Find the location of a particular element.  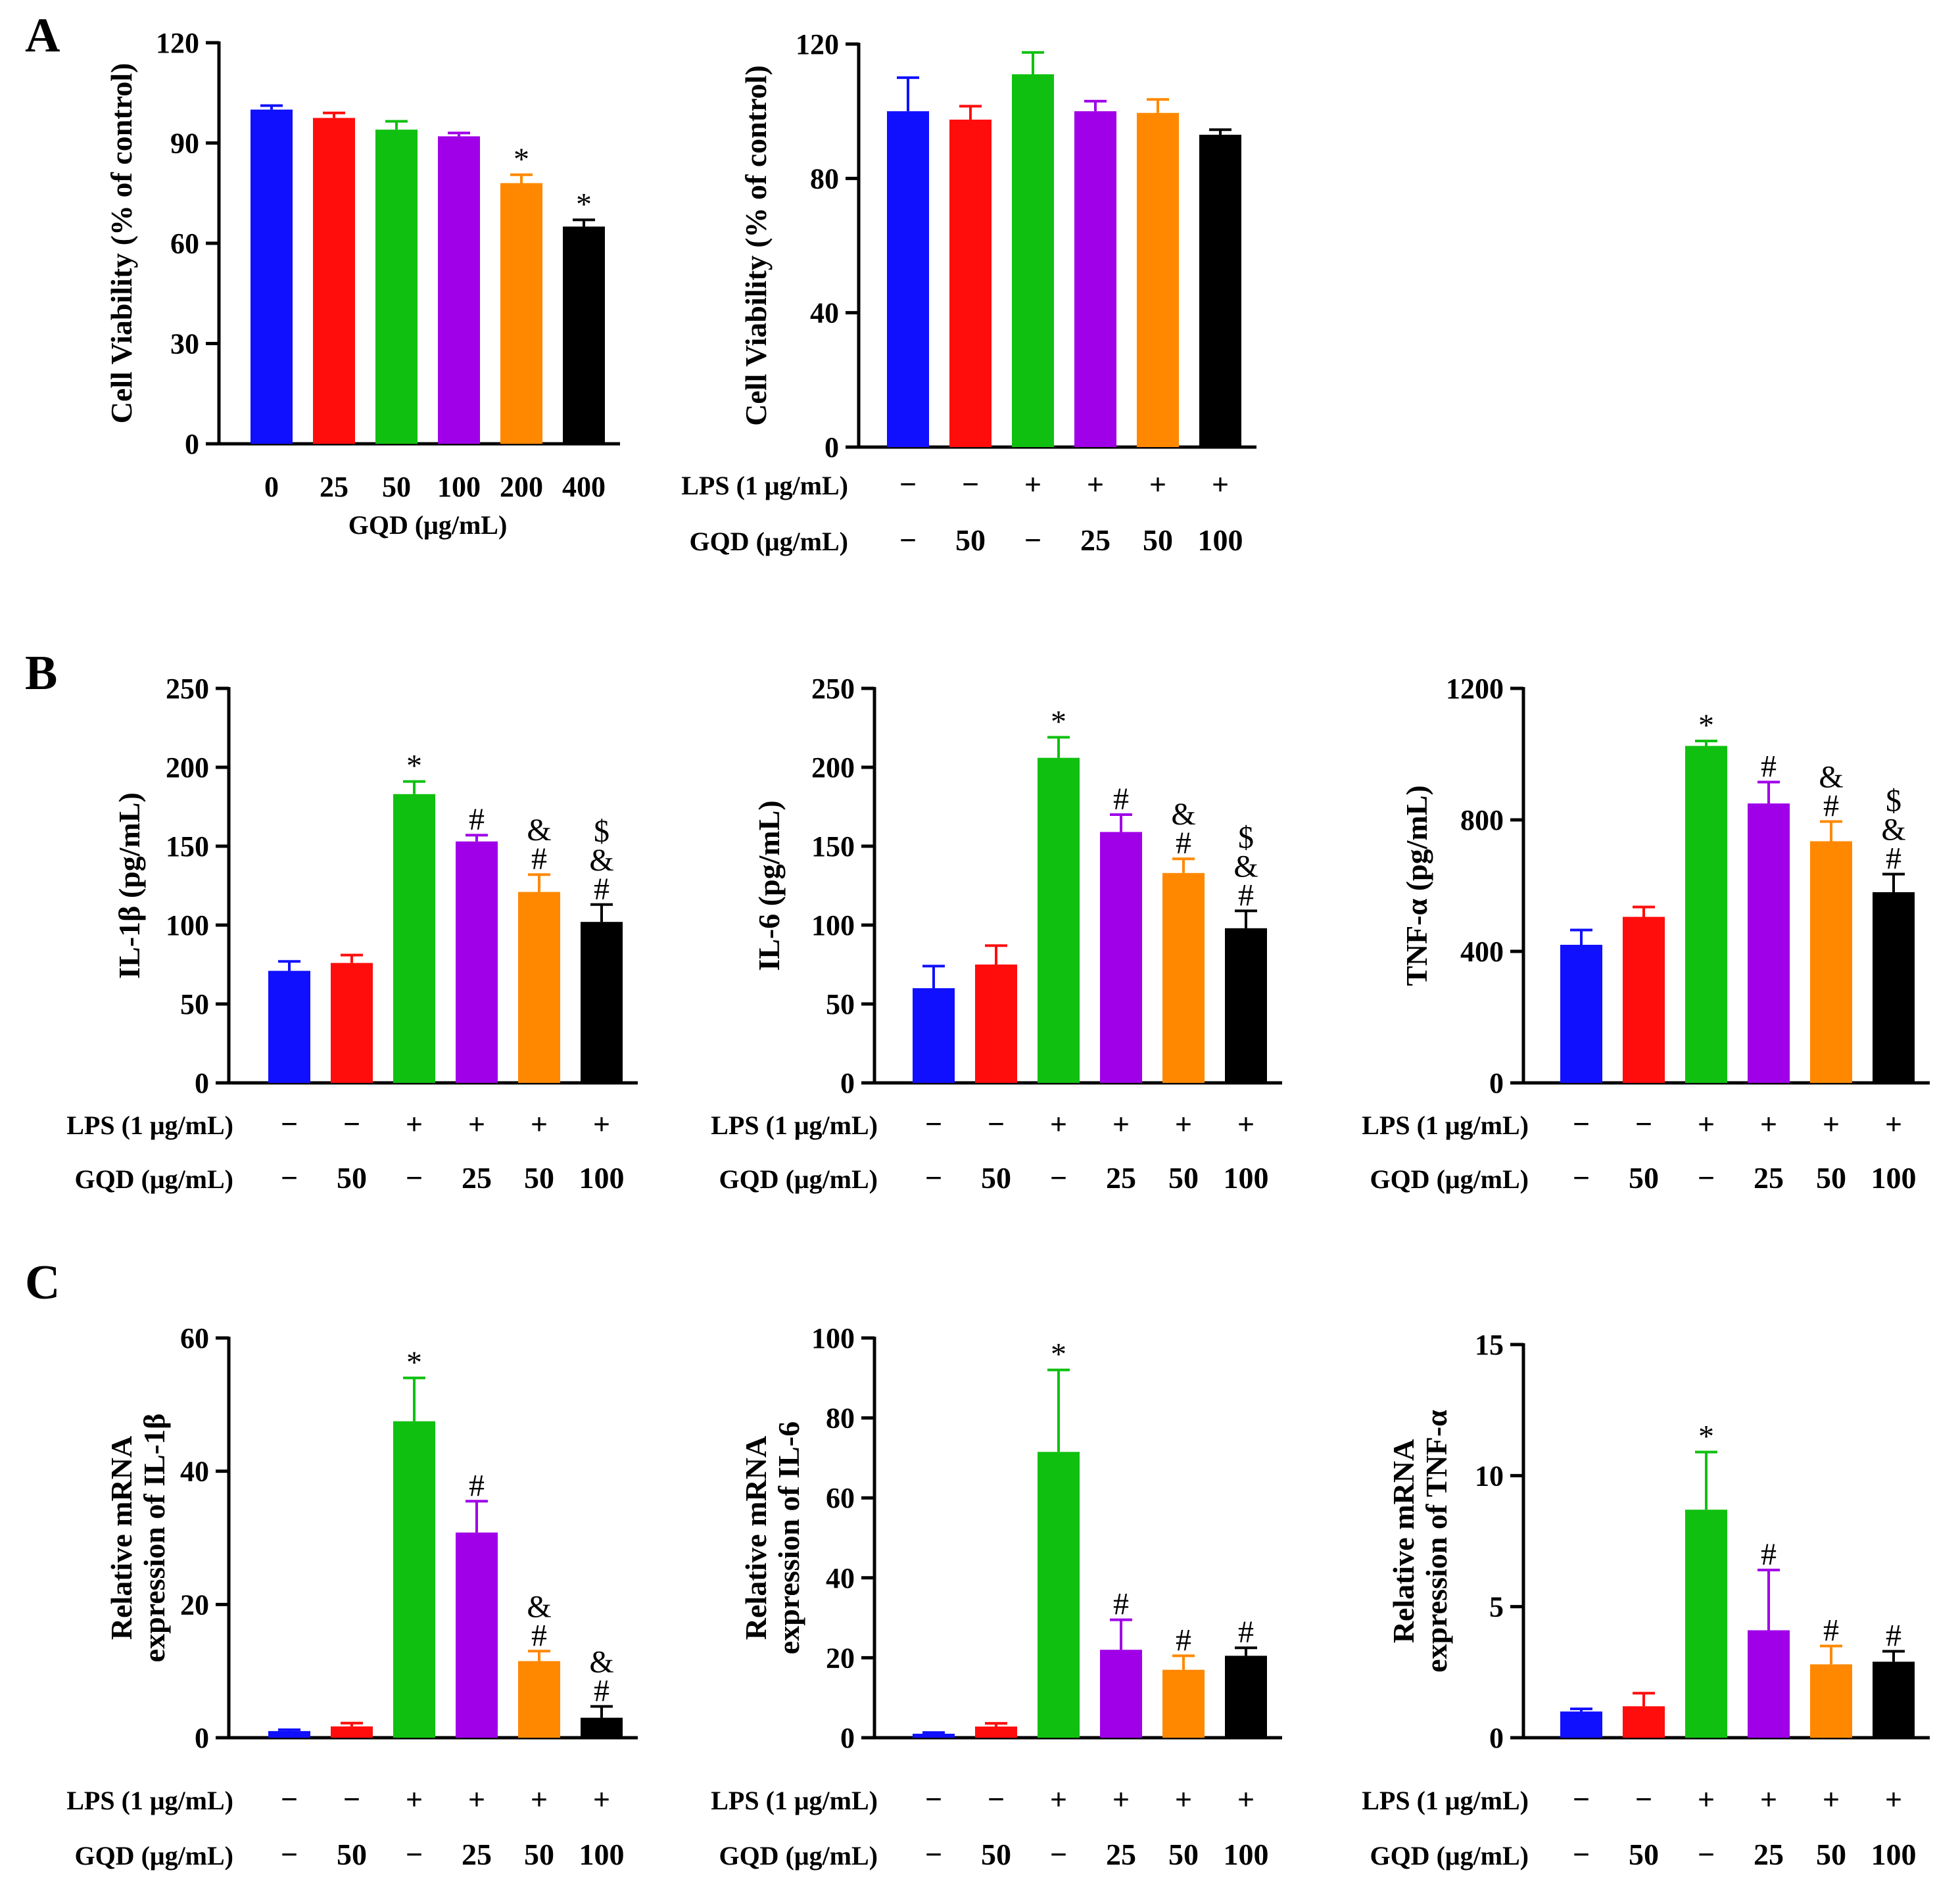

y-tick-label: 50 is located at coordinates (194, 1004).